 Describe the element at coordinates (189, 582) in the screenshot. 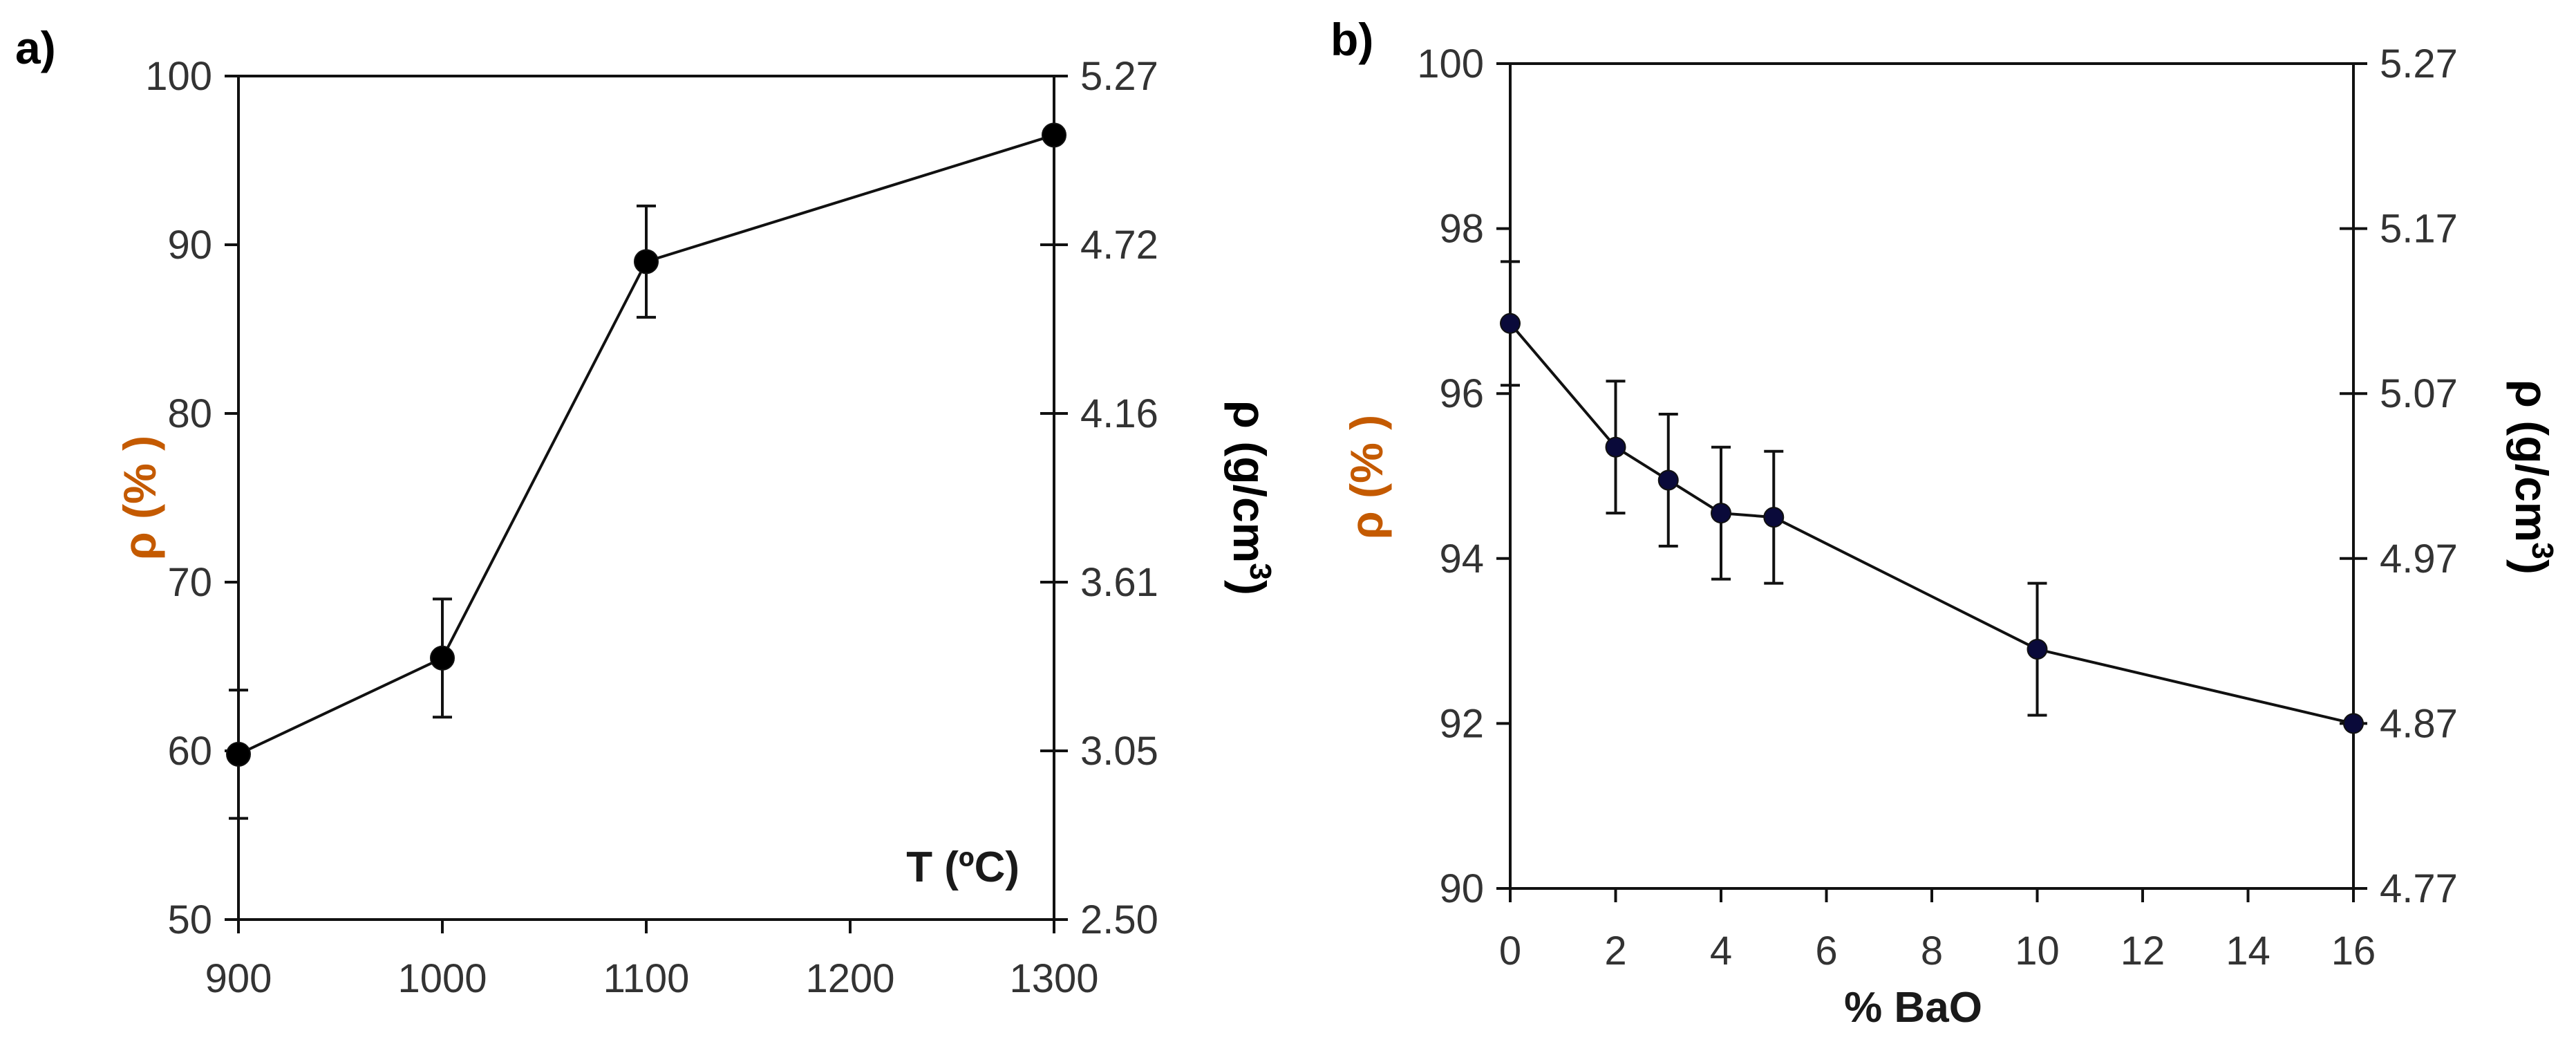

I see `panel-a-ytick-label: 70` at that location.